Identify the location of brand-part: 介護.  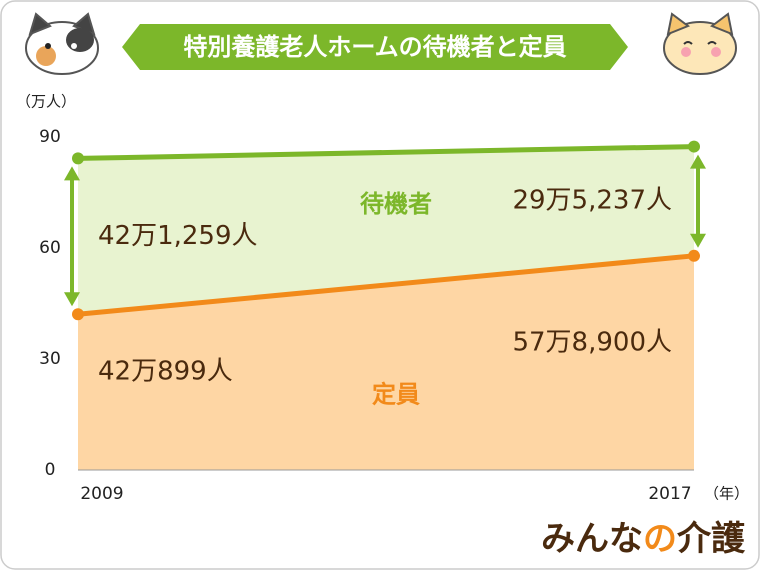
(711, 539).